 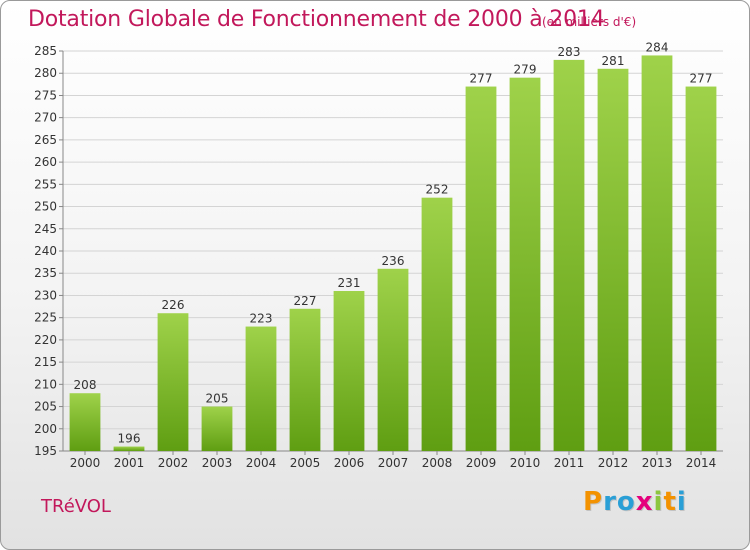 What do you see at coordinates (45, 184) in the screenshot?
I see `y-tick-label: 255` at bounding box center [45, 184].